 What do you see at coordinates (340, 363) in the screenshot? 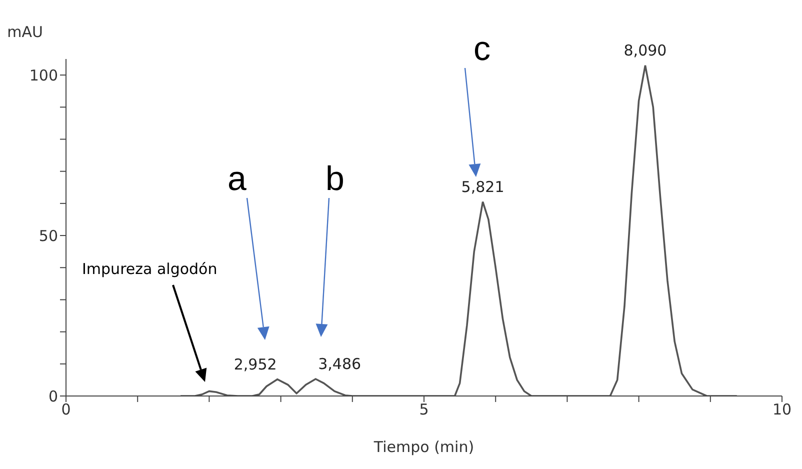
I see `annotation: 3,486` at bounding box center [340, 363].